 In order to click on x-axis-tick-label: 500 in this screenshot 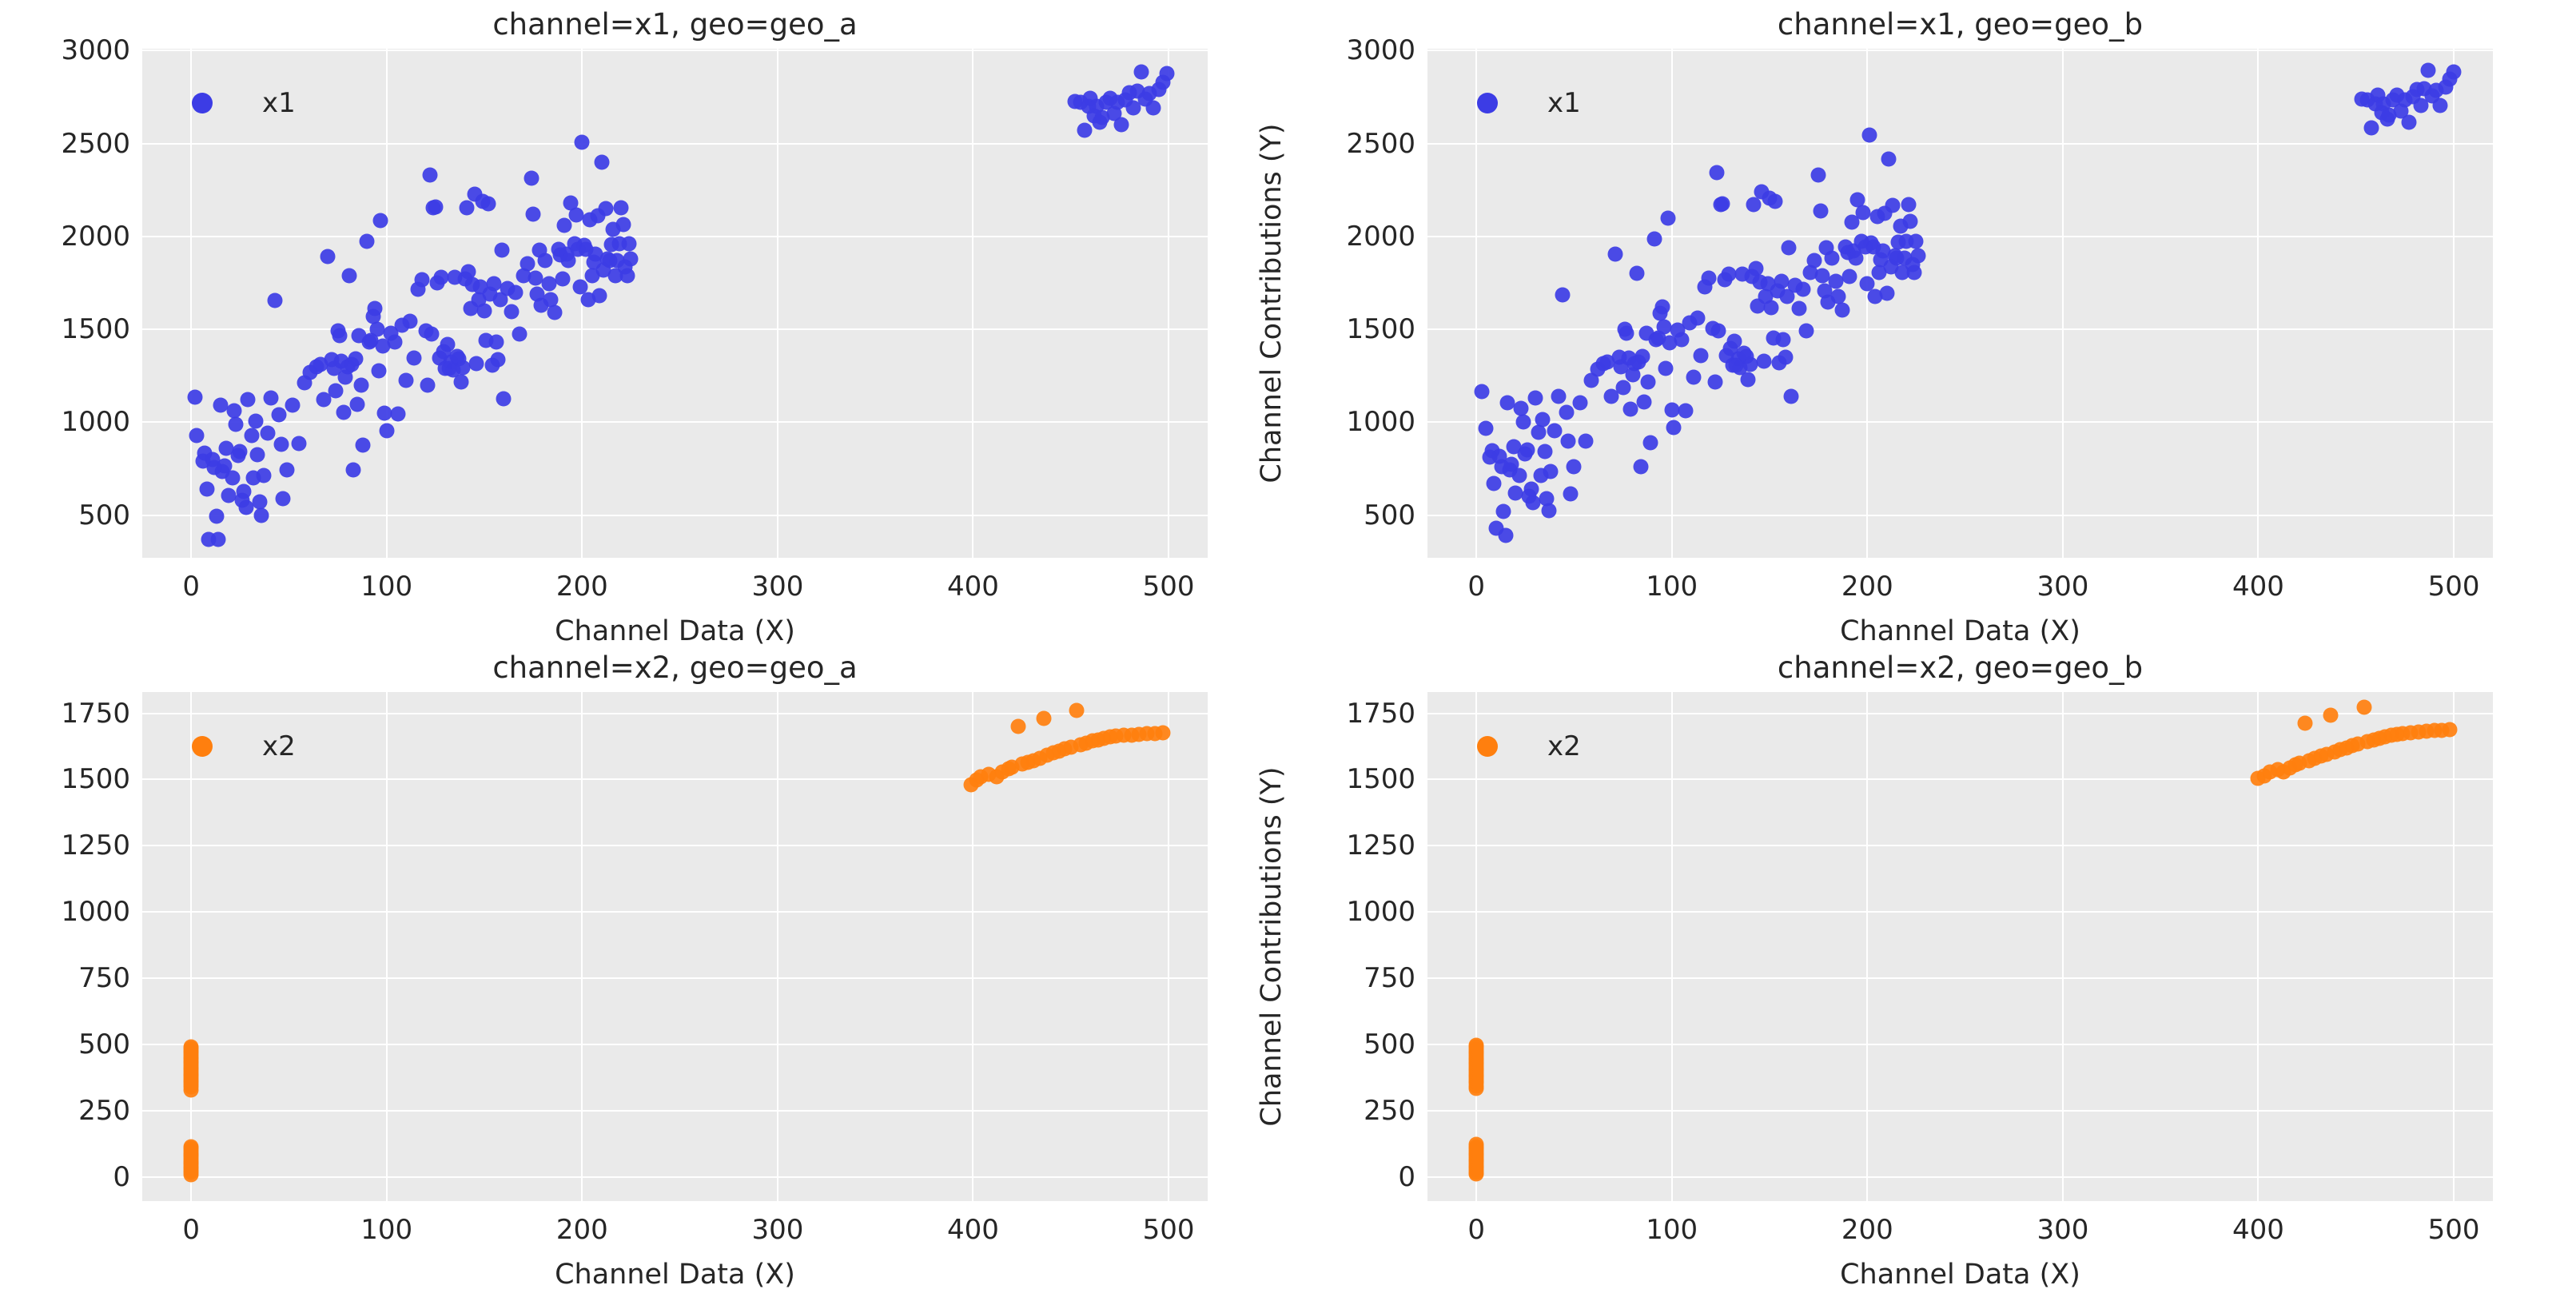, I will do `click(2453, 1230)`.